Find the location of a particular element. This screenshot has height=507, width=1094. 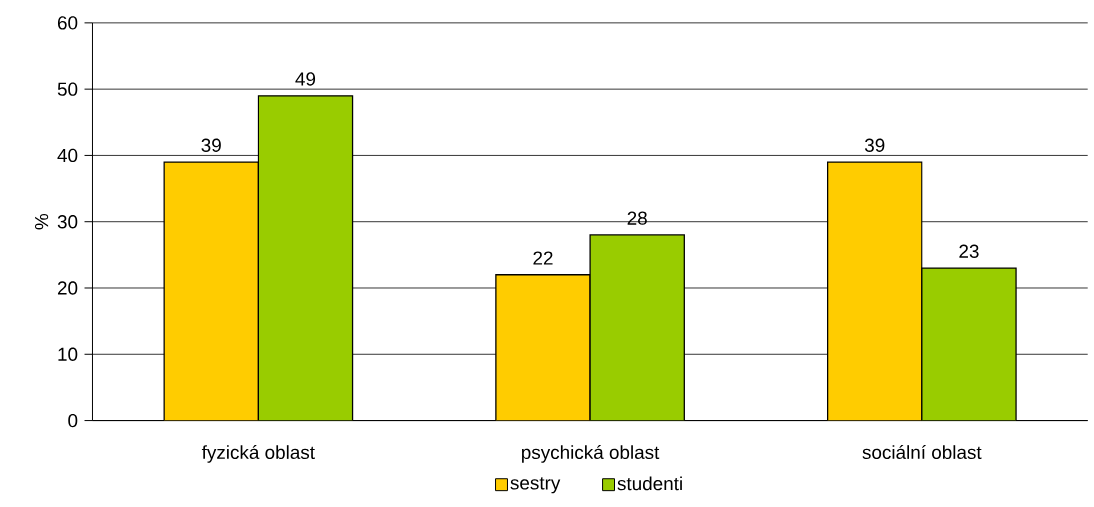

x-tick-label: sociální oblast is located at coordinates (922, 452).